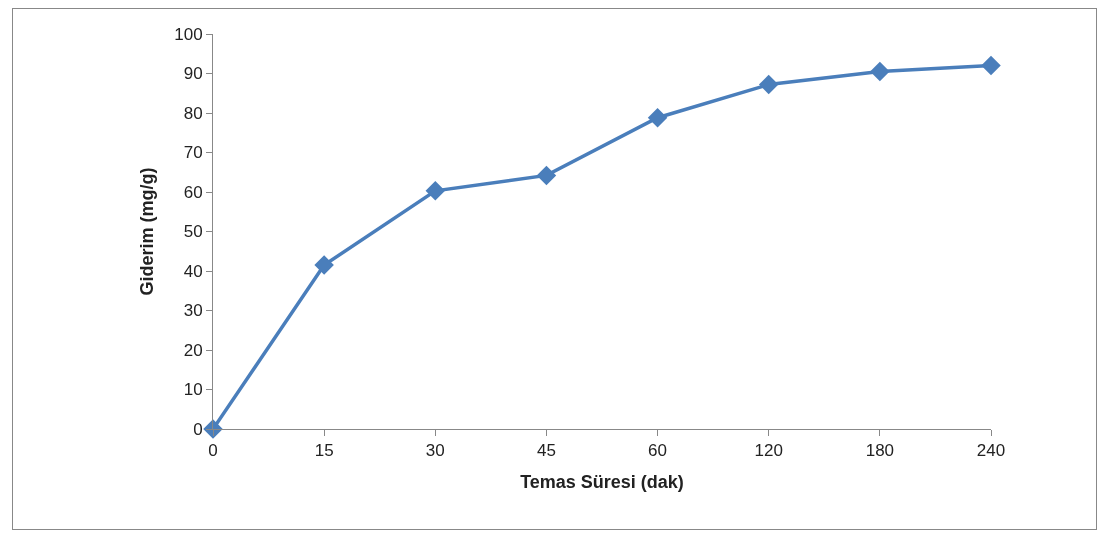 The height and width of the screenshot is (536, 1103). Describe the element at coordinates (991, 451) in the screenshot. I see `x-tick-label: 240` at that location.